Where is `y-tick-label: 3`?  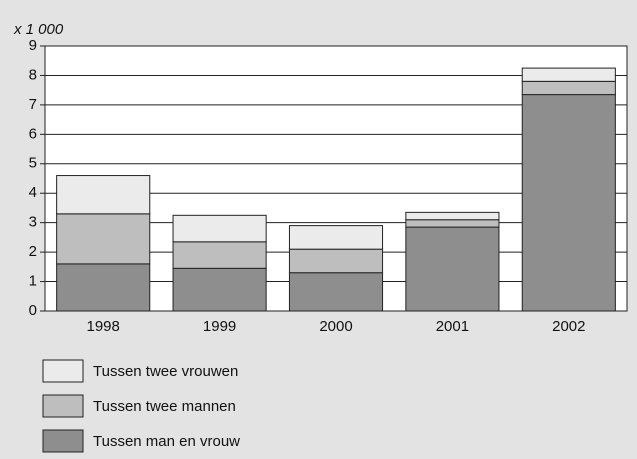
y-tick-label: 3 is located at coordinates (33, 222).